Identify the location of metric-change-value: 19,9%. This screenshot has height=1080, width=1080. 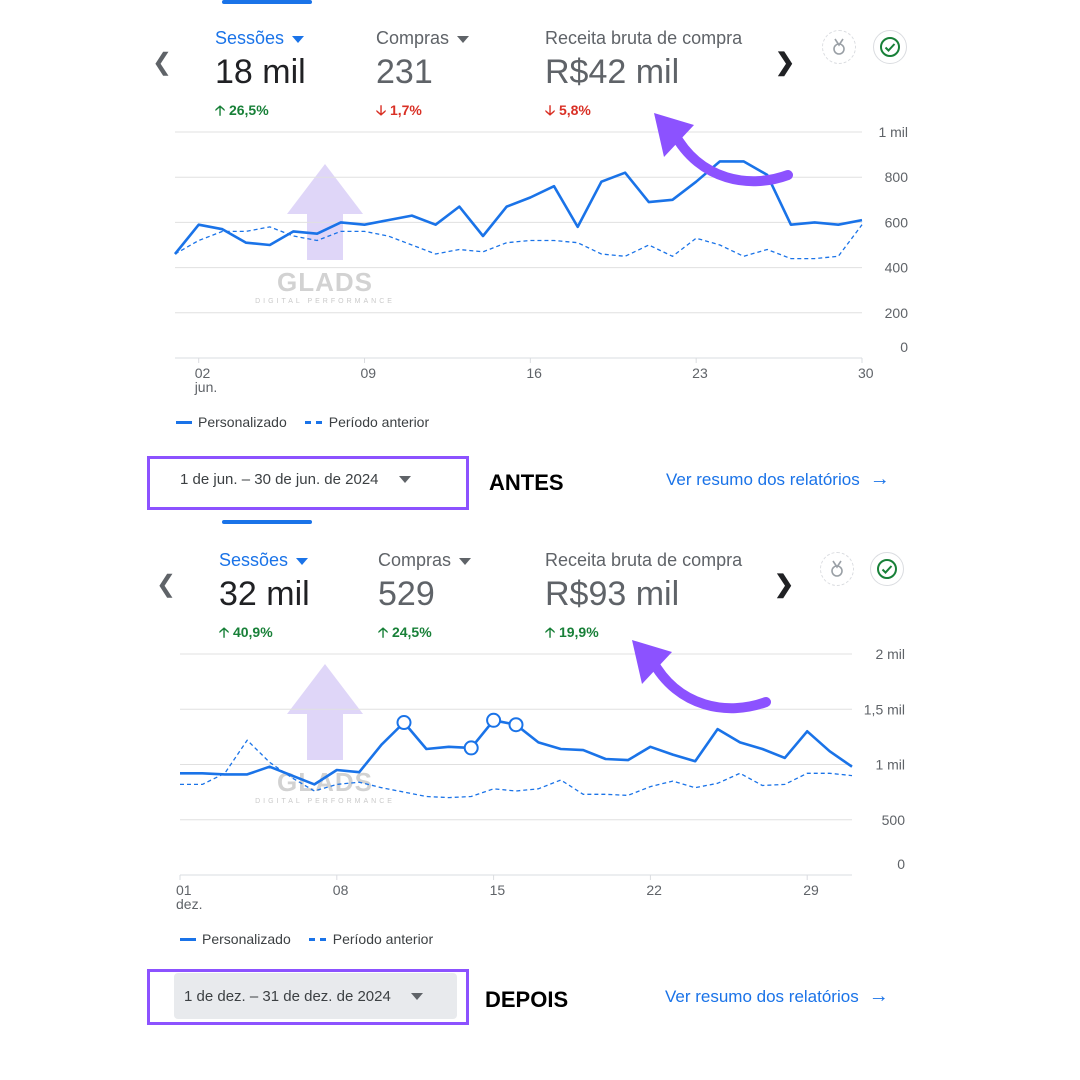
(578, 632).